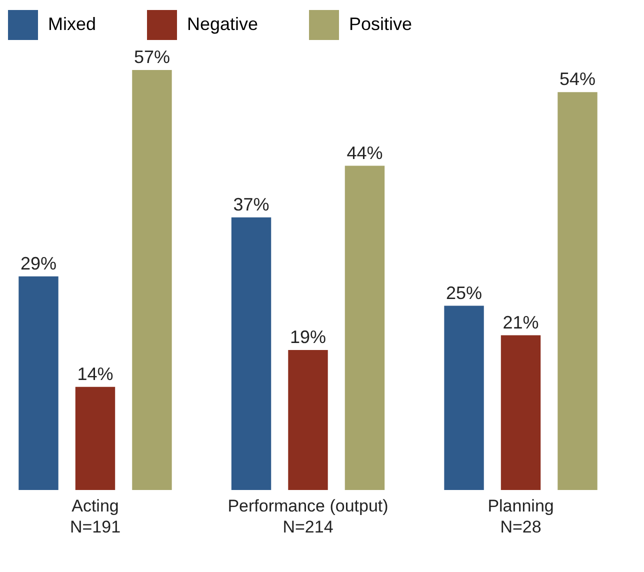 The image size is (644, 572). Describe the element at coordinates (152, 57) in the screenshot. I see `data-label: 57%` at that location.